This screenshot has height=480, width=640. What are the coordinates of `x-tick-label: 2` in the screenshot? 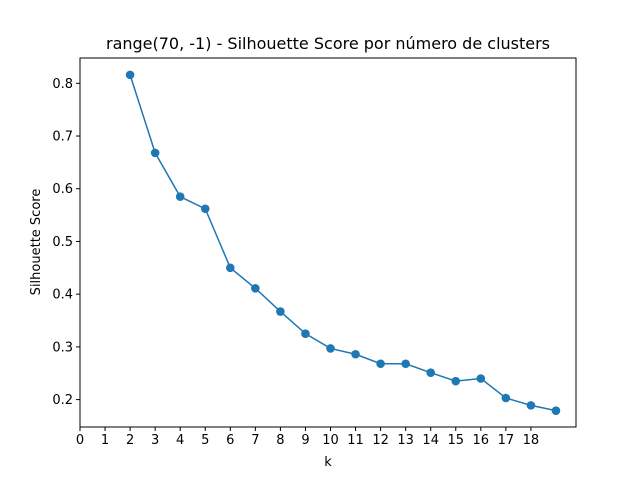 It's located at (130, 440).